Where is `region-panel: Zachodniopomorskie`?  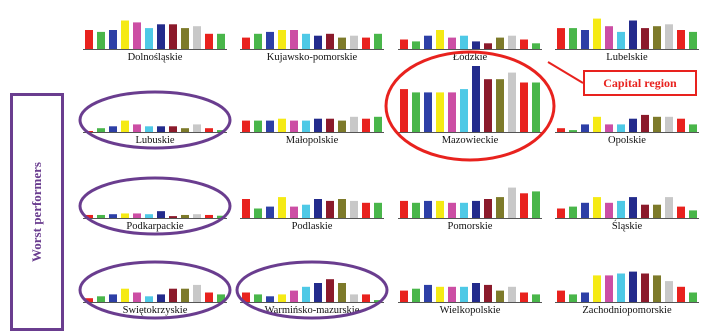
region-panel: Zachodniopomorskie is located at coordinates (627, 293).